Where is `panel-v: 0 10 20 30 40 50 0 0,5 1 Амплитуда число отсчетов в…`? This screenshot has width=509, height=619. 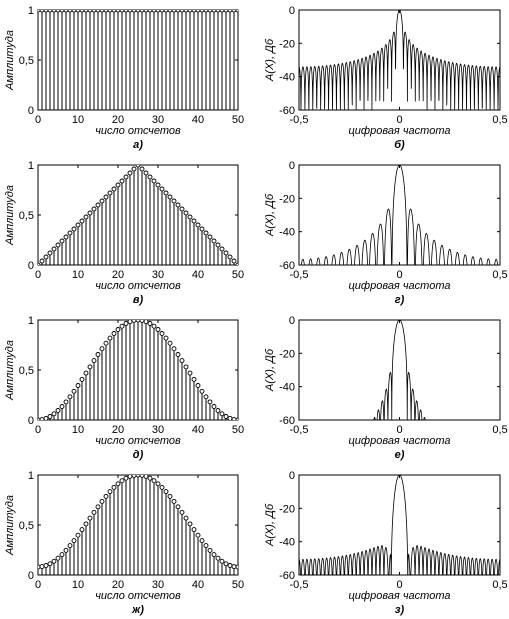 panel-v: 0 10 20 30 40 50 0 0,5 1 Амплитуда число отсчетов в… is located at coordinates (124, 233).